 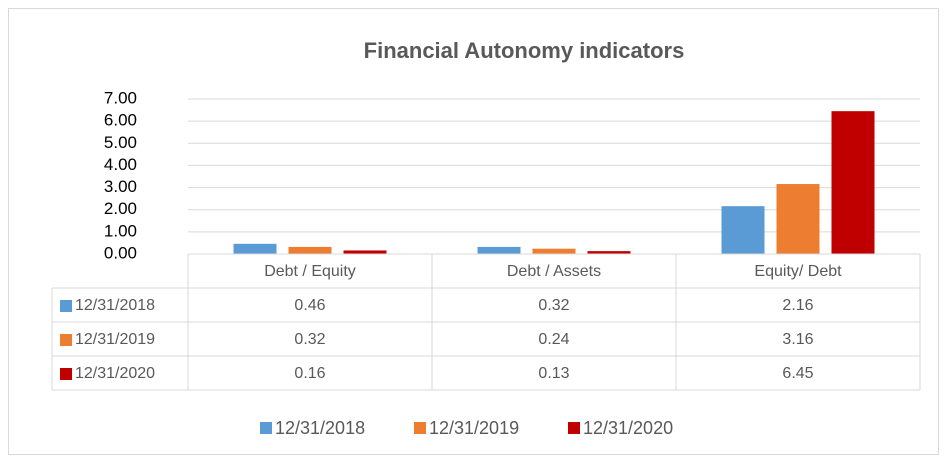 I want to click on table-cell: 2.16, so click(x=797, y=305).